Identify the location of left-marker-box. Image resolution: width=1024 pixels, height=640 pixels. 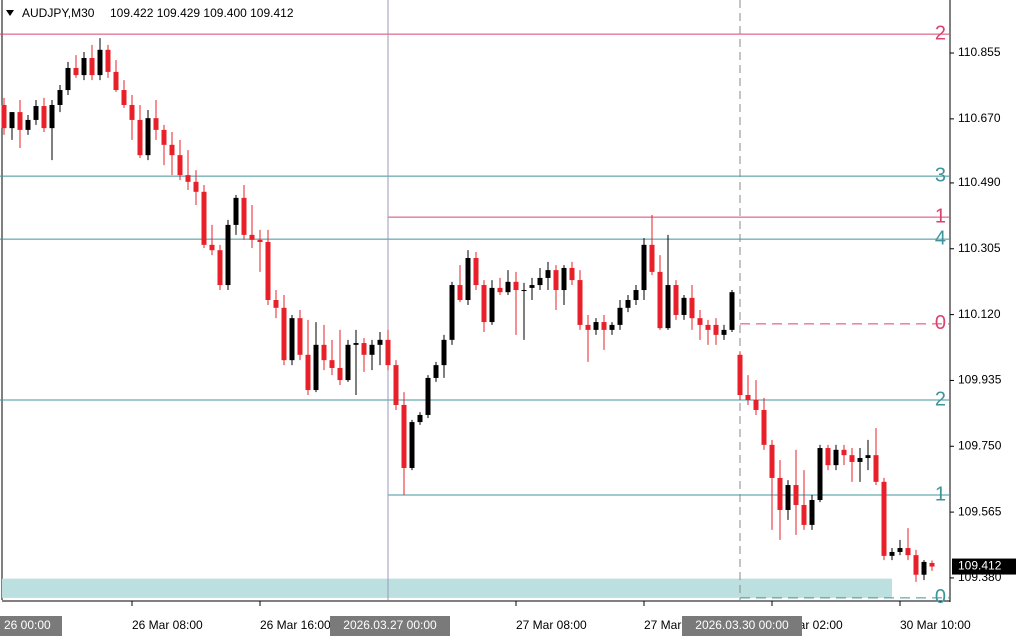
(31, 626).